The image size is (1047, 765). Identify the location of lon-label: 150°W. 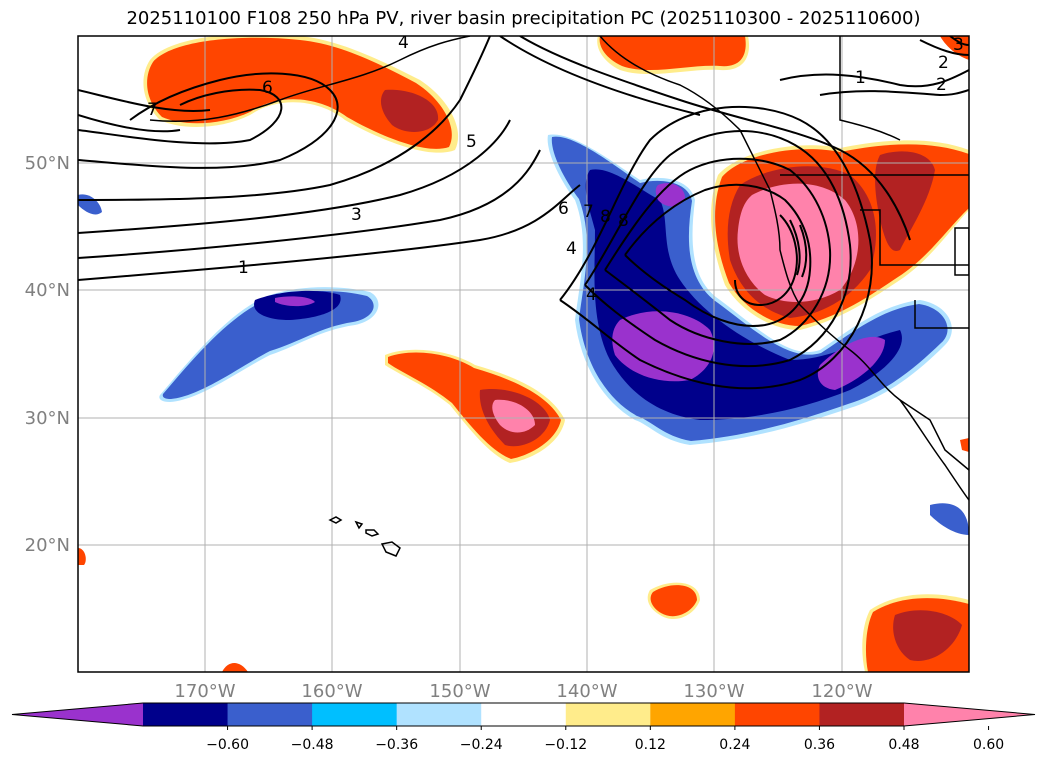
(459, 691).